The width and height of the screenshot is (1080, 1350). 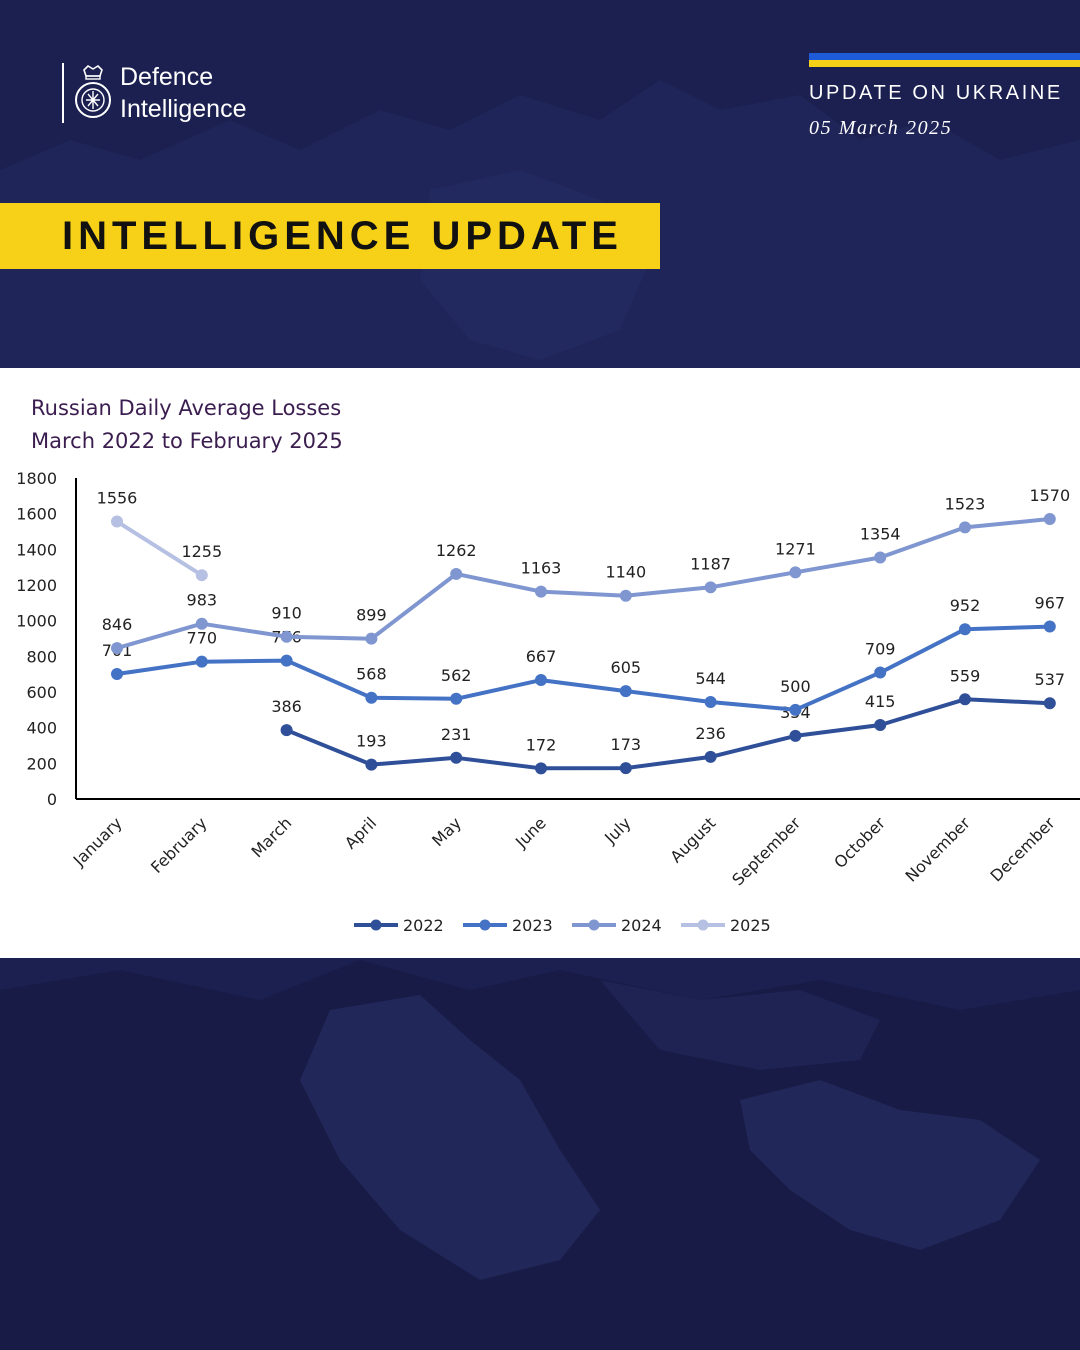 What do you see at coordinates (880, 534) in the screenshot?
I see `data-label-2024: 1354` at bounding box center [880, 534].